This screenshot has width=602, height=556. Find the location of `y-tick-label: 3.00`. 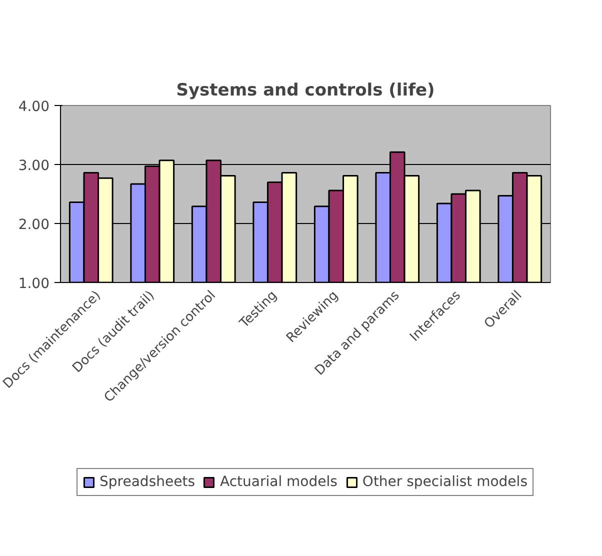

y-tick-label: 3.00 is located at coordinates (34, 166).